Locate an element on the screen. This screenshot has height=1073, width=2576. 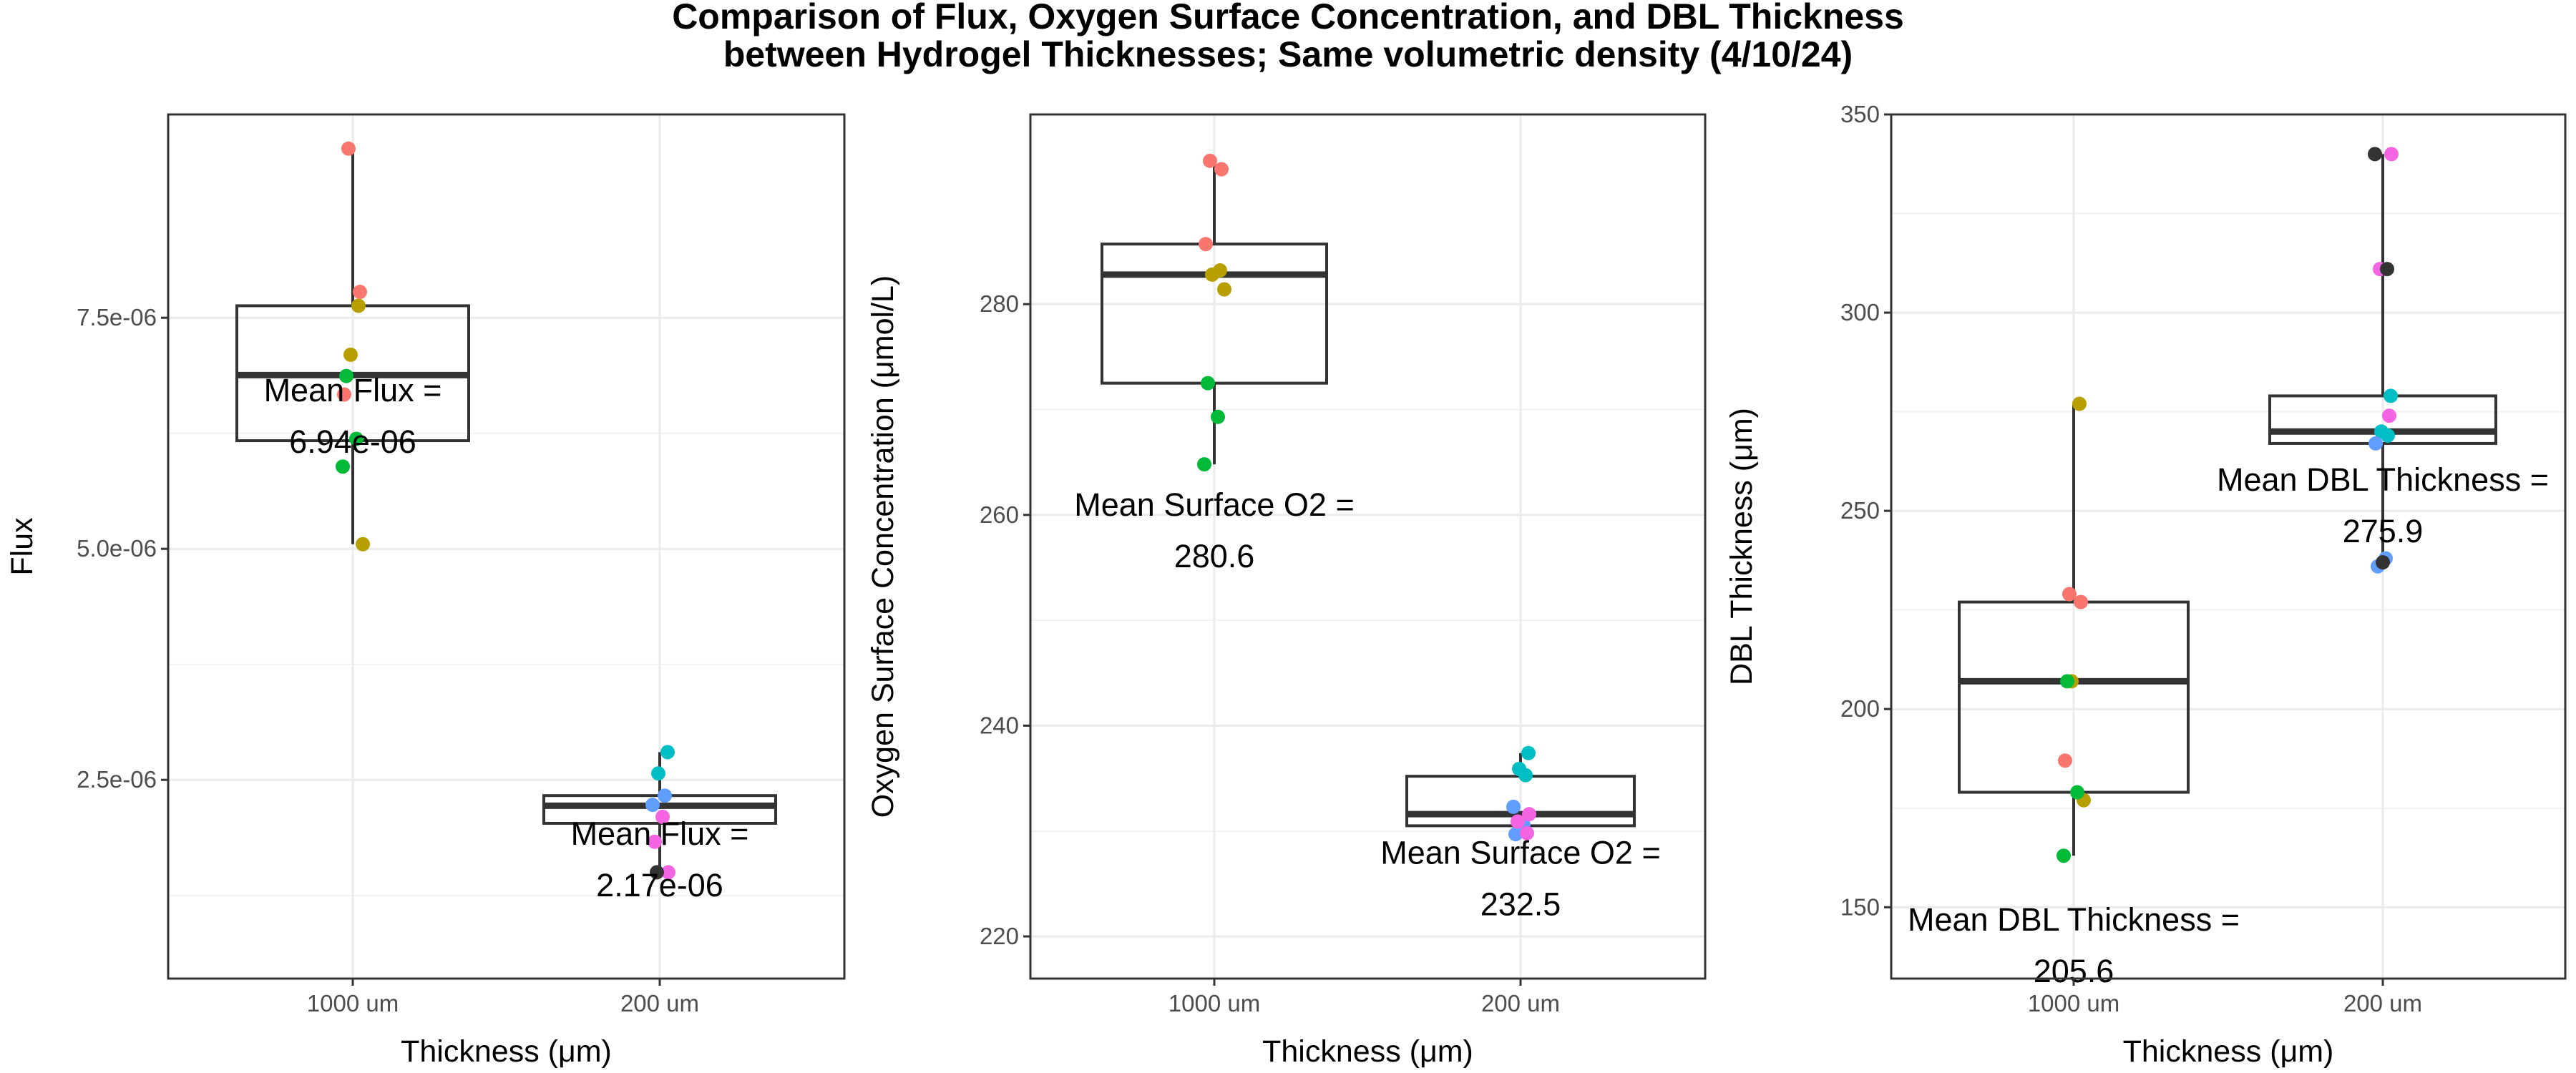
y-tick-label: 200 is located at coordinates (1860, 708).